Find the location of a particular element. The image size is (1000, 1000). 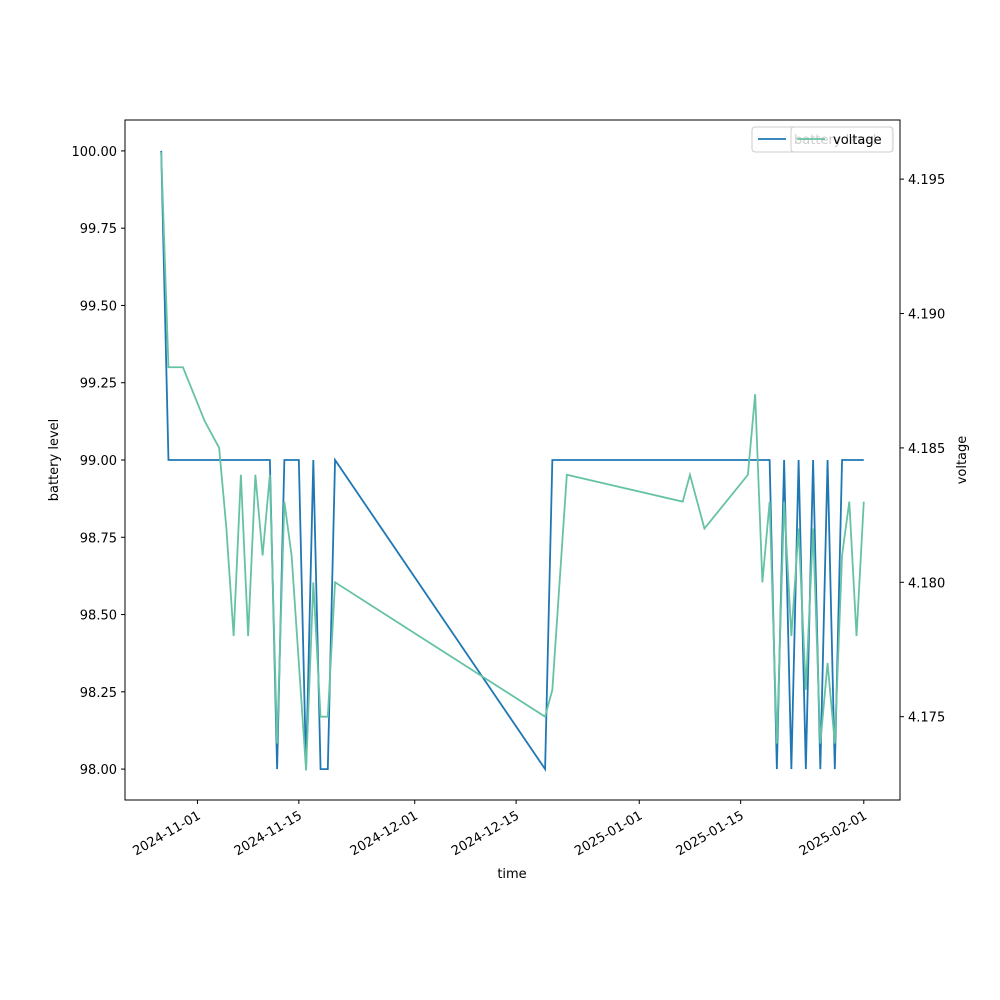

y2-tick-label: 4.195 is located at coordinates (926, 180).